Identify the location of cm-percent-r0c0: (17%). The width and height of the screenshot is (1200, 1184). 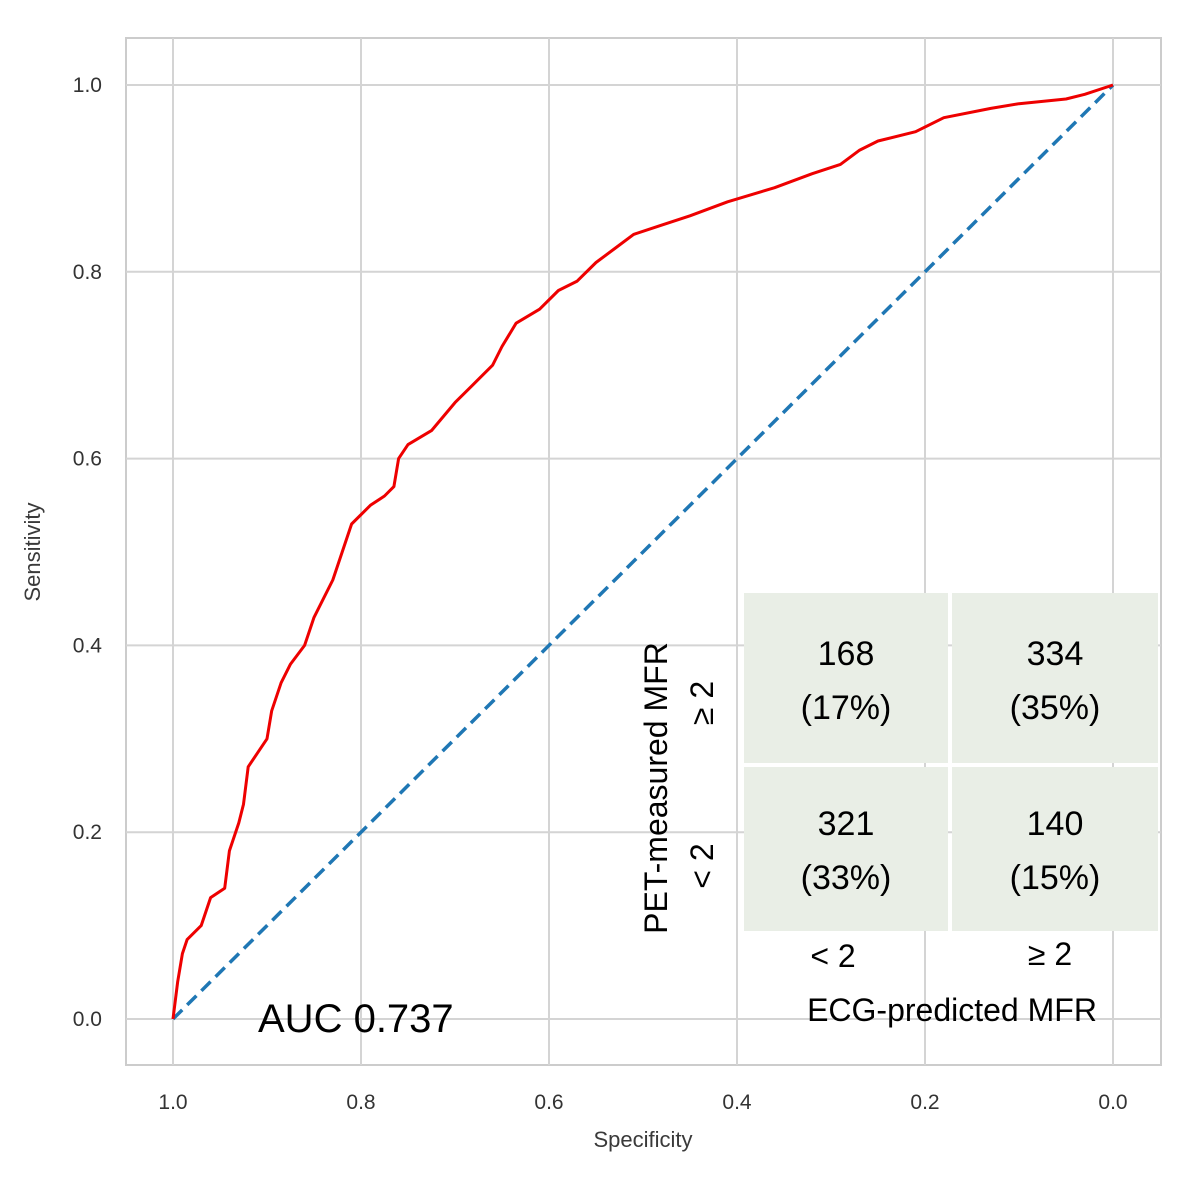
(846, 708).